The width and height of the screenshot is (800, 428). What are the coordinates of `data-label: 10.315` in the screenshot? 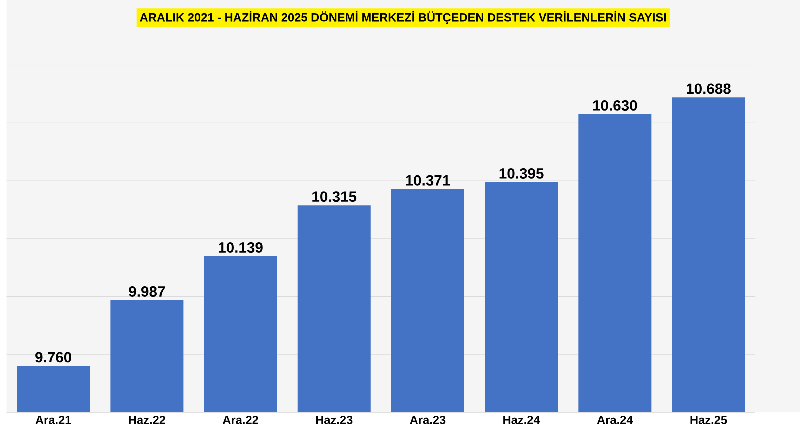 It's located at (334, 197).